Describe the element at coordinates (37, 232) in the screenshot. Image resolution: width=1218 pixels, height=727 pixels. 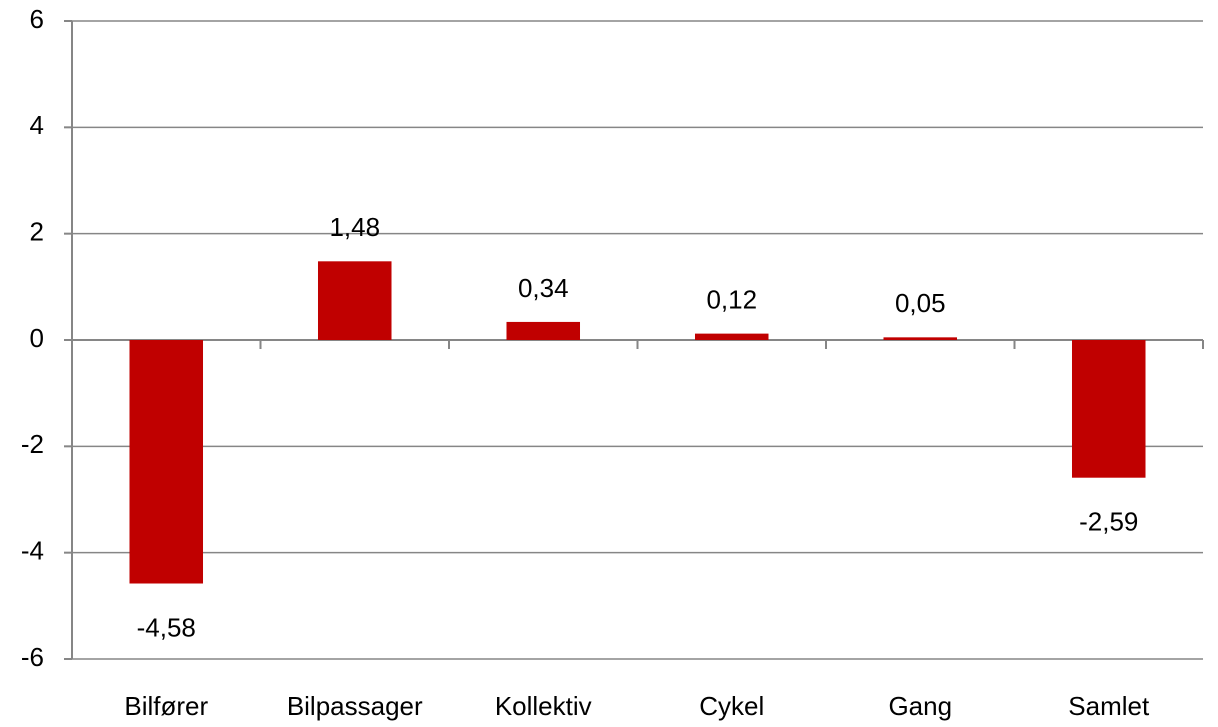
I see `y-tick-label: 2` at that location.